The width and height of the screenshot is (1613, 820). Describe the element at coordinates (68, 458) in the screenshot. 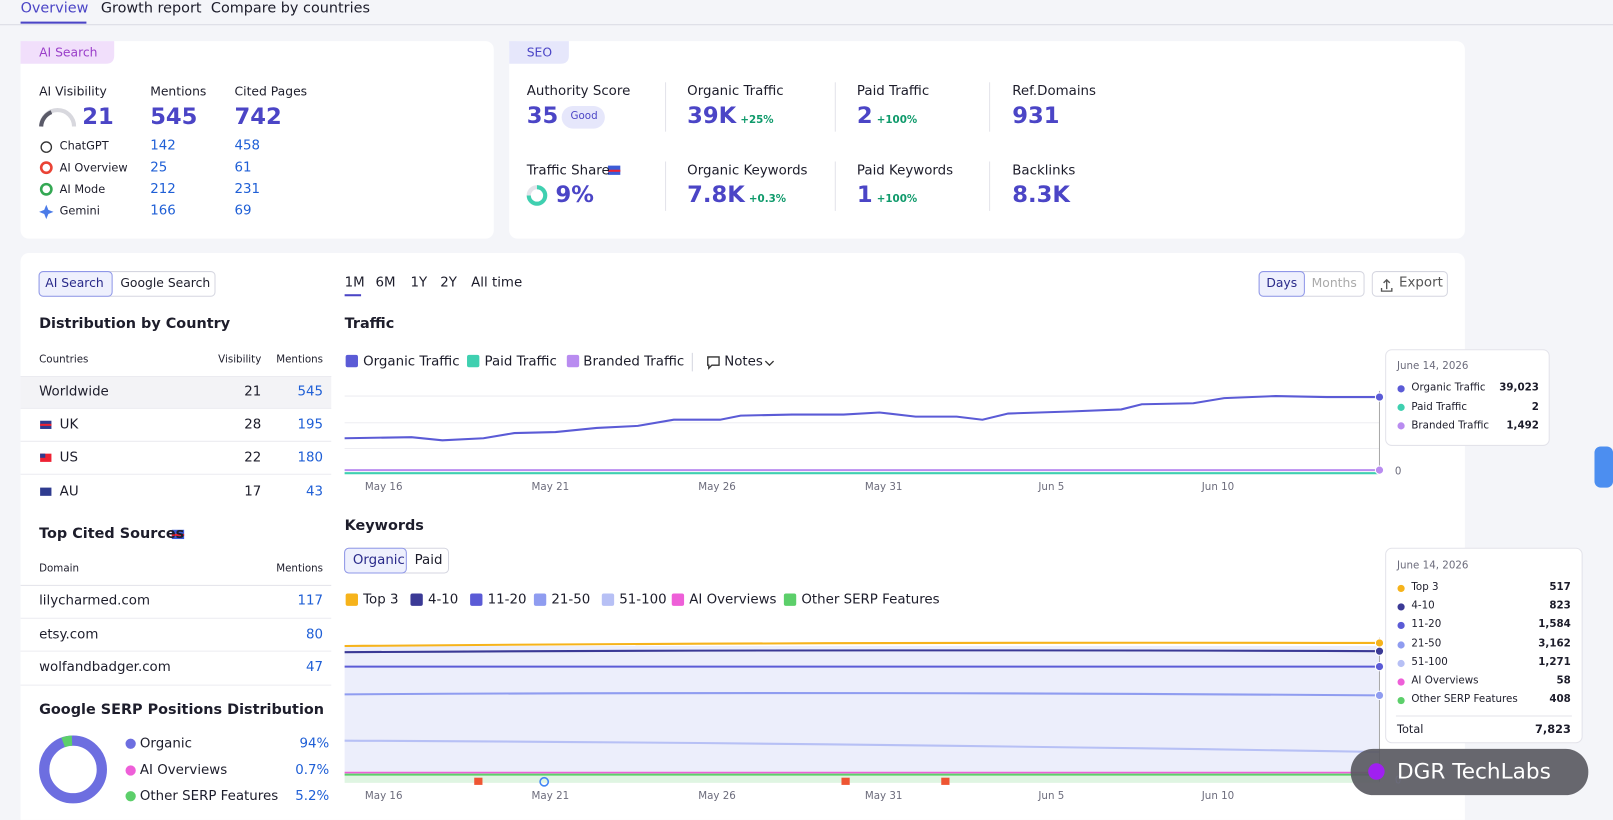

I see `country-name: US` at that location.